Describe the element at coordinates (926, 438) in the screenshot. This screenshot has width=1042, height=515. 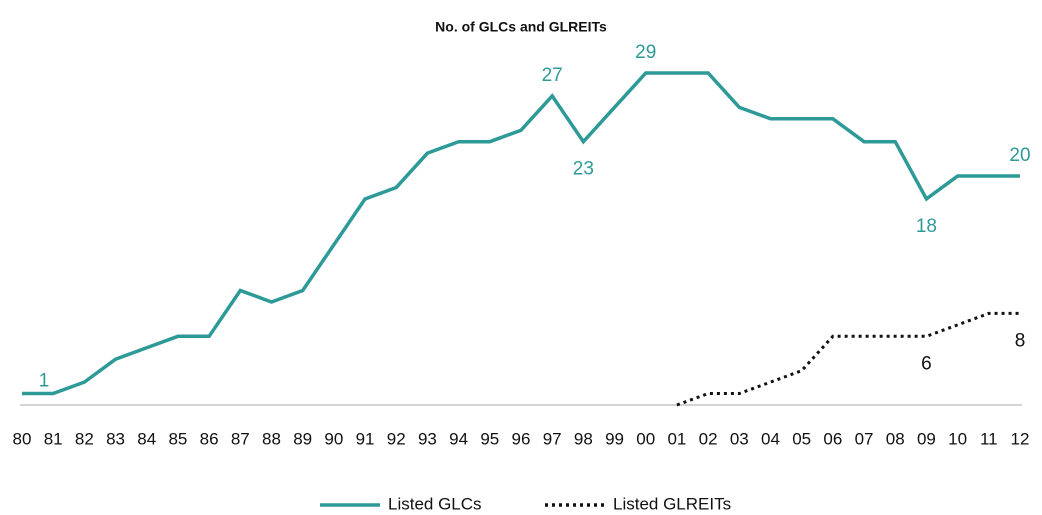
I see `x-tick-label: 09` at that location.